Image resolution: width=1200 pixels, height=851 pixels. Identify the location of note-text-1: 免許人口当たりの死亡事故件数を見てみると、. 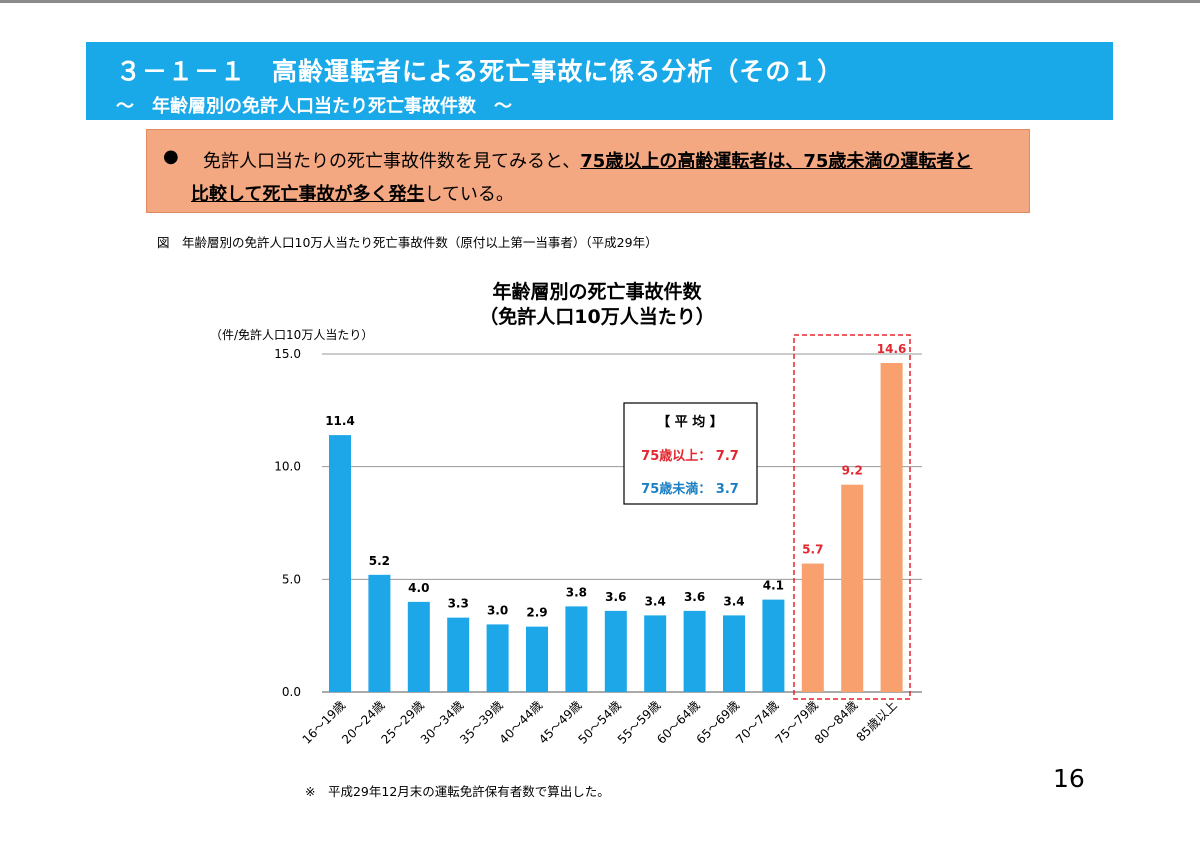
(392, 161).